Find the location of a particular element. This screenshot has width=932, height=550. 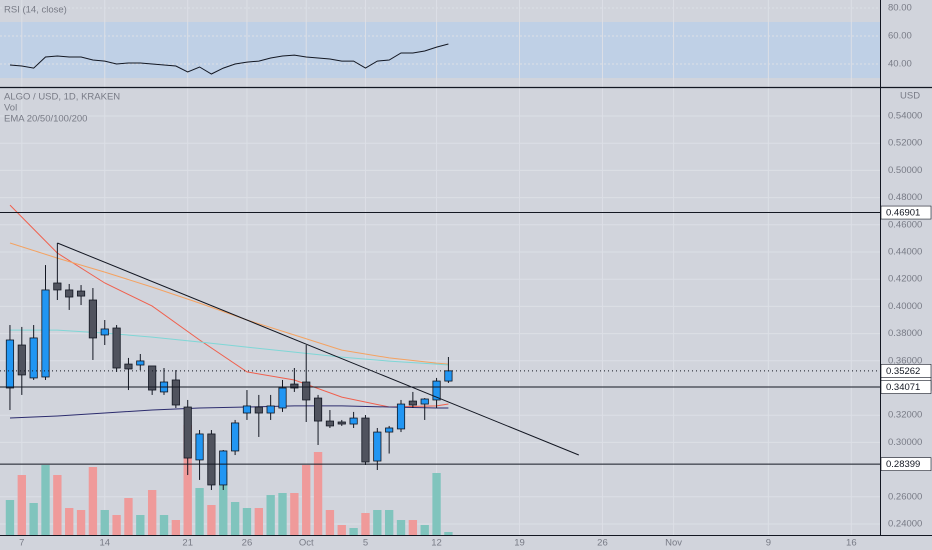

y-tick-label: 0.30000 is located at coordinates (905, 442).